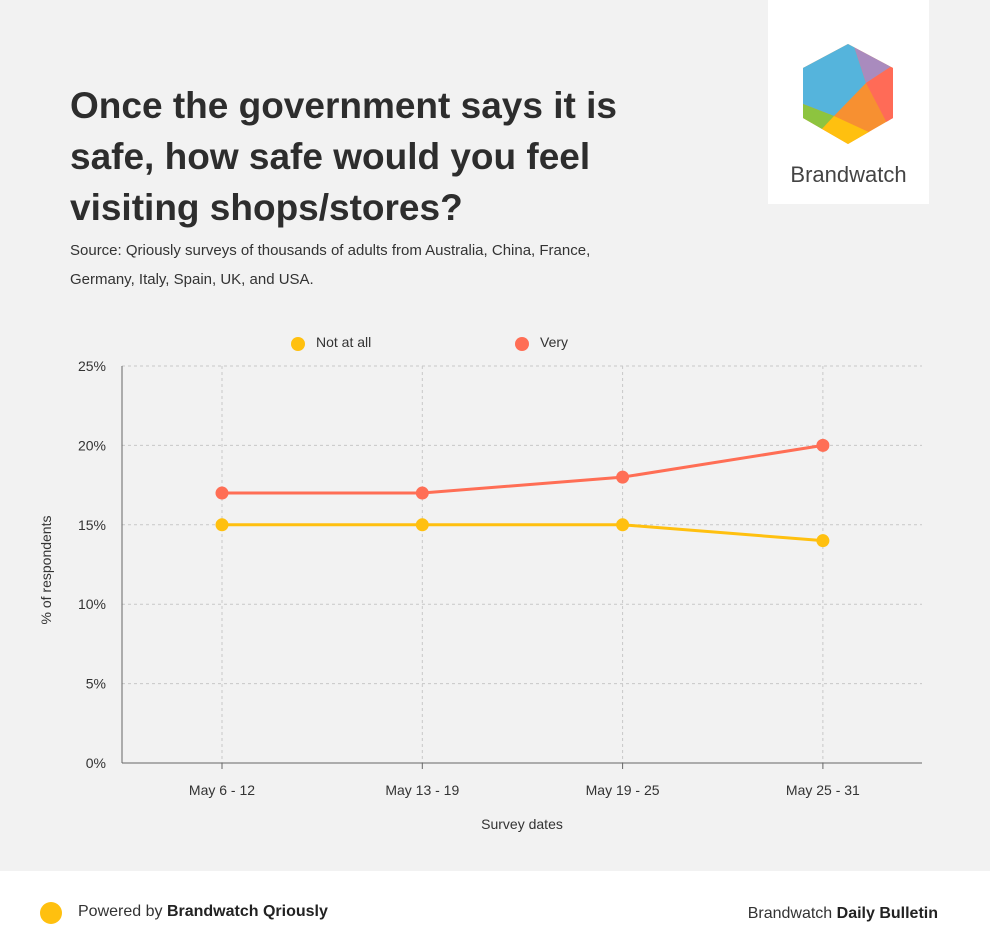  I want to click on x-tick-label: May 19 - 25, so click(623, 790).